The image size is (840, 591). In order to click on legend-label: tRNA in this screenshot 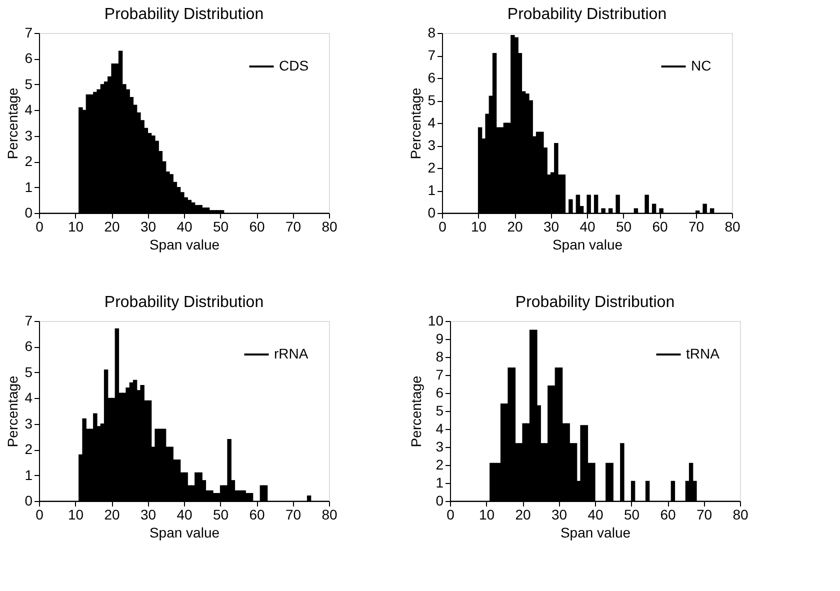, I will do `click(703, 354)`.